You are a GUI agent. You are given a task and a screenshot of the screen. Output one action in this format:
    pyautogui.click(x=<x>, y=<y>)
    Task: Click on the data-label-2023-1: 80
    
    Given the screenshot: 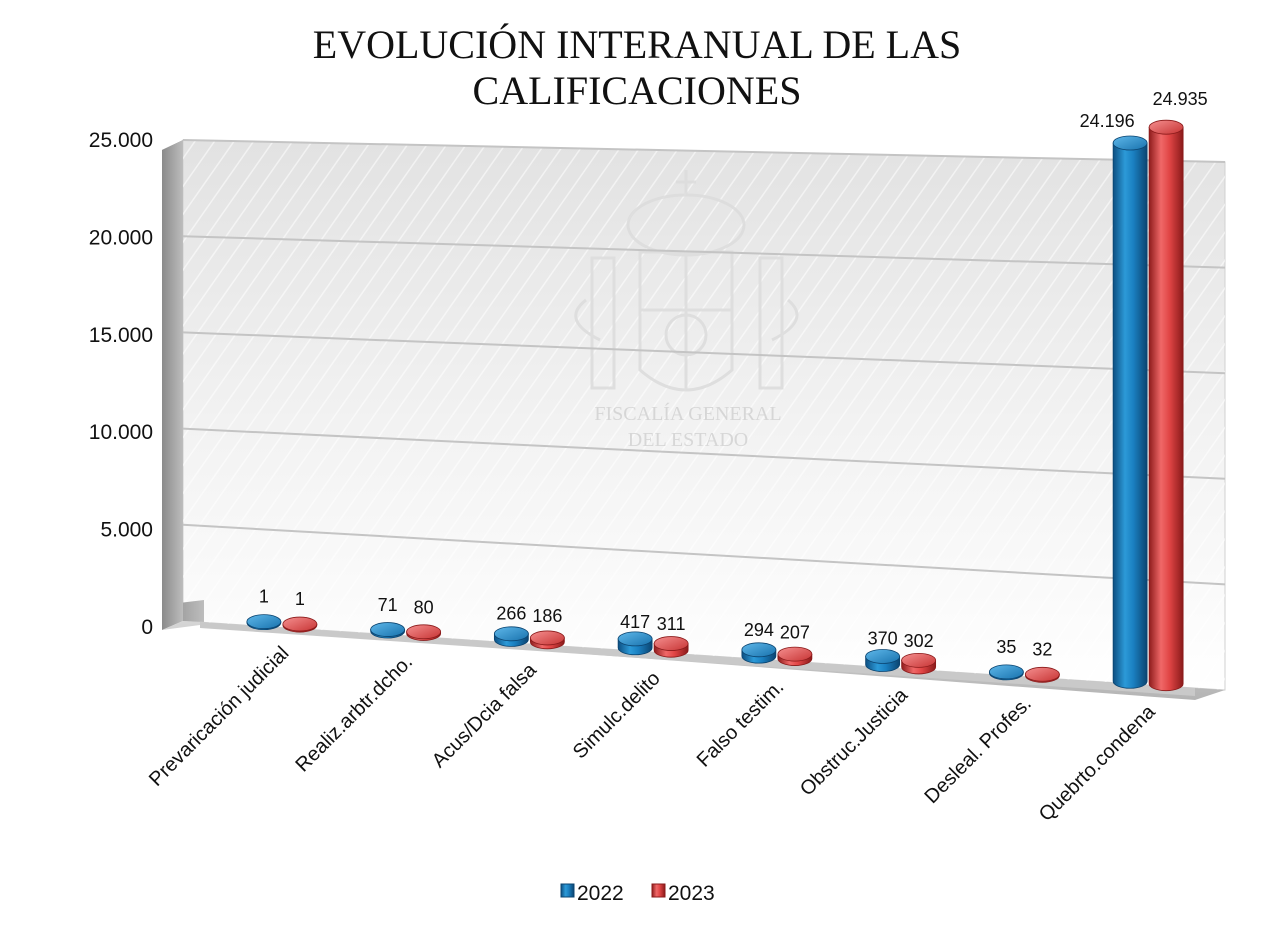 What is the action you would take?
    pyautogui.click(x=424, y=607)
    